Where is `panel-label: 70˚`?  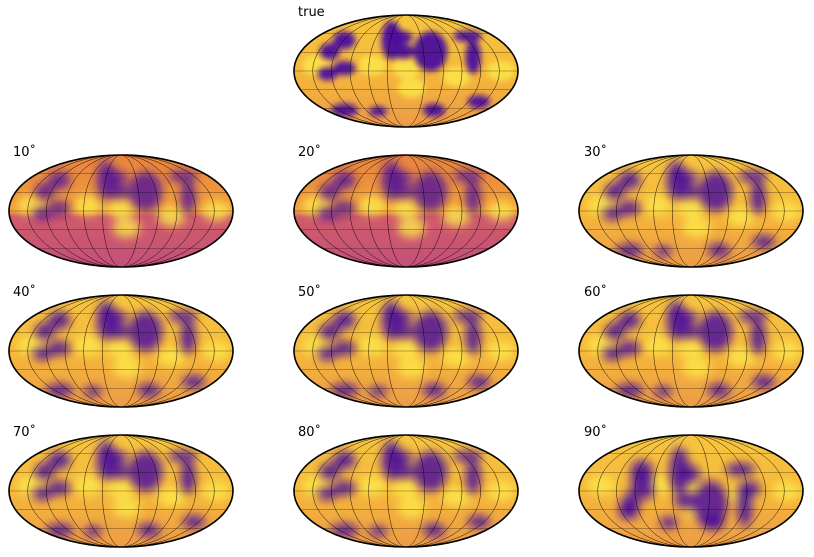
panel-label: 70˚ is located at coordinates (25, 432).